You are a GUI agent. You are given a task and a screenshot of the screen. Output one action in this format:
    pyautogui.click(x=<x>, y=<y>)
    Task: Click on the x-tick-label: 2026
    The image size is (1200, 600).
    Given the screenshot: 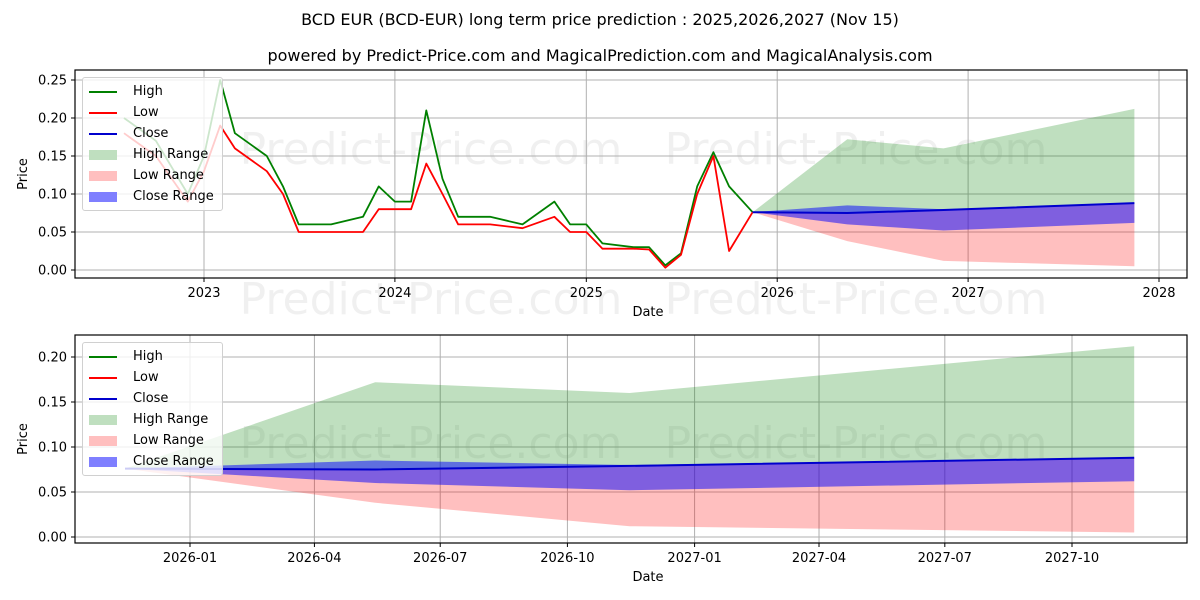 What is the action you would take?
    pyautogui.click(x=777, y=293)
    